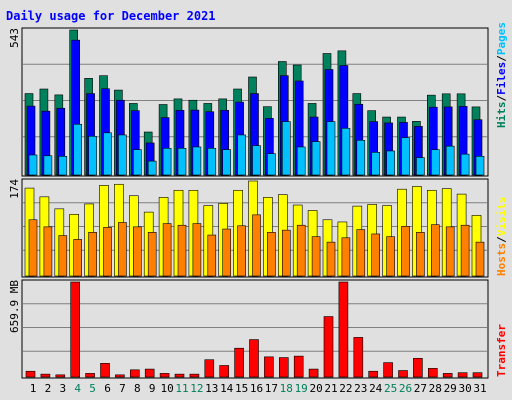  I want to click on legend1-text: Hits/Files/Pages, so click(501, 75).